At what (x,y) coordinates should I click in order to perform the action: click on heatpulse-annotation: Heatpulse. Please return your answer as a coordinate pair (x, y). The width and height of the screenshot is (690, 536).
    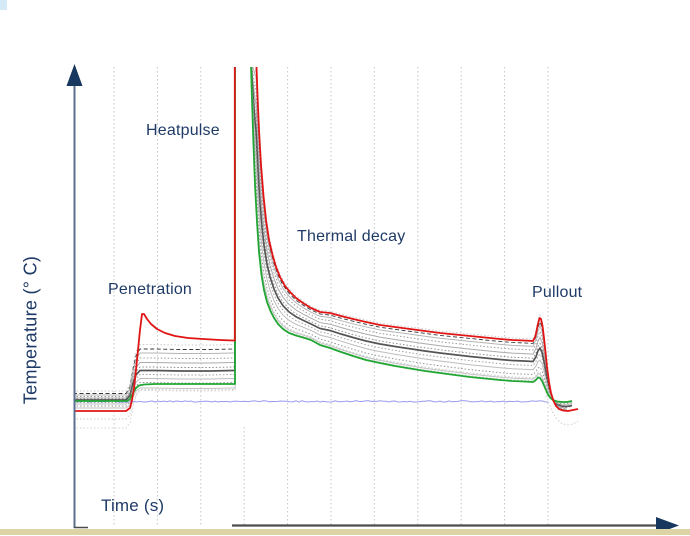
    Looking at the image, I should click on (183, 130).